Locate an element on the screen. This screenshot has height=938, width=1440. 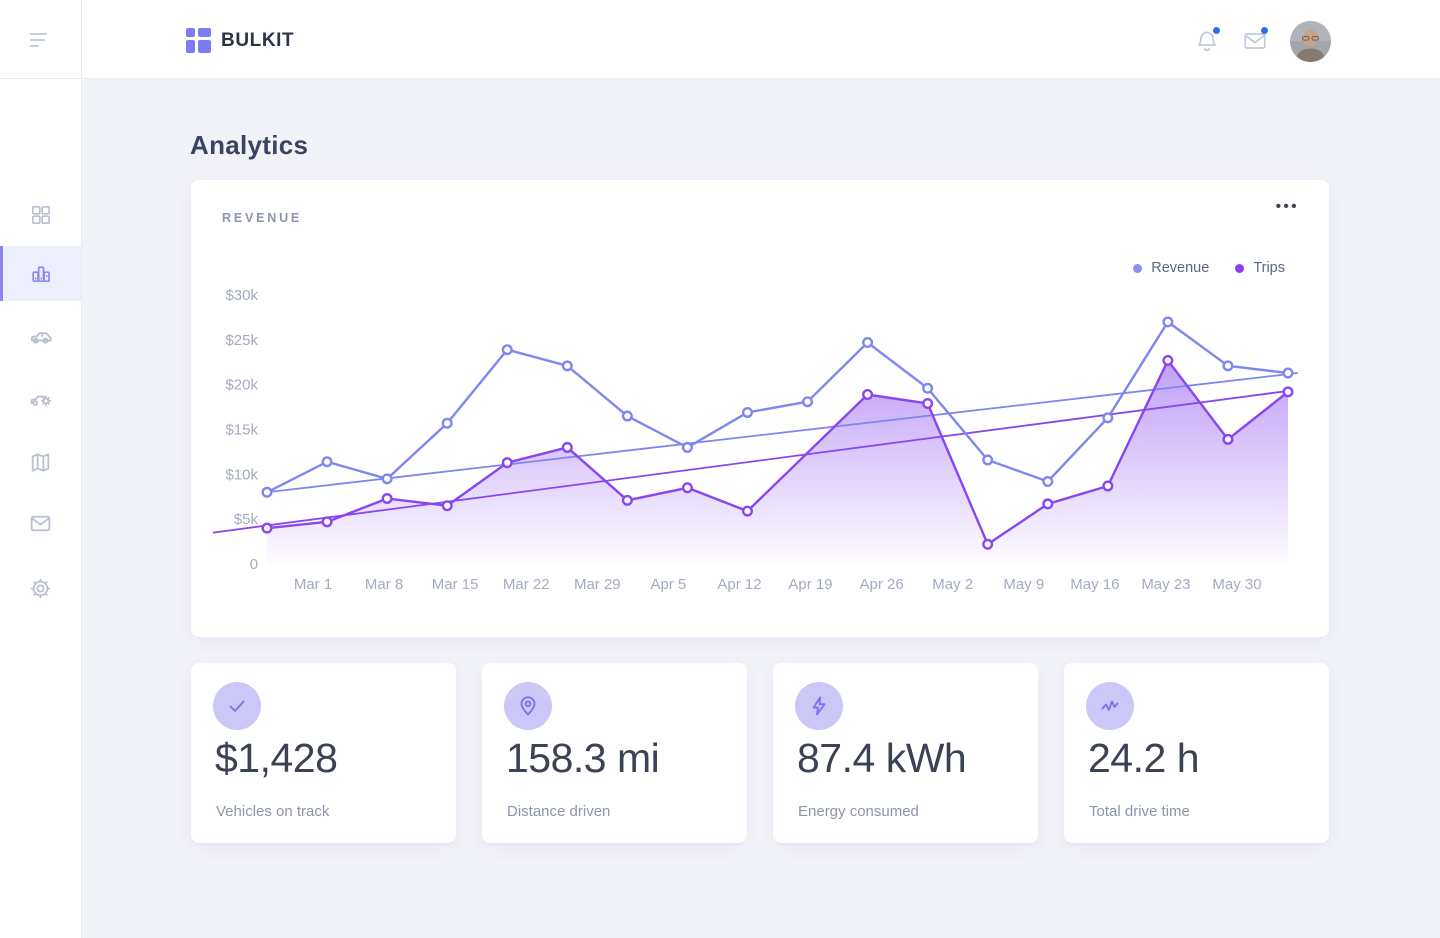
card-menu-button: ••• is located at coordinates (1287, 206).